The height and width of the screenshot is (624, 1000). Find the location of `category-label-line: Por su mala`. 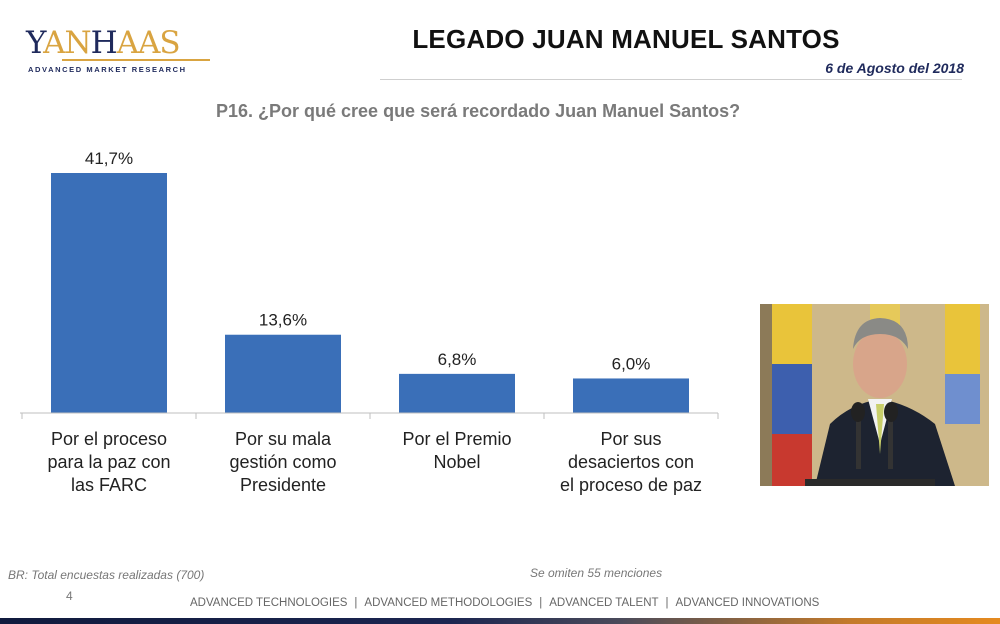

category-label-line: Por su mala is located at coordinates (283, 439).